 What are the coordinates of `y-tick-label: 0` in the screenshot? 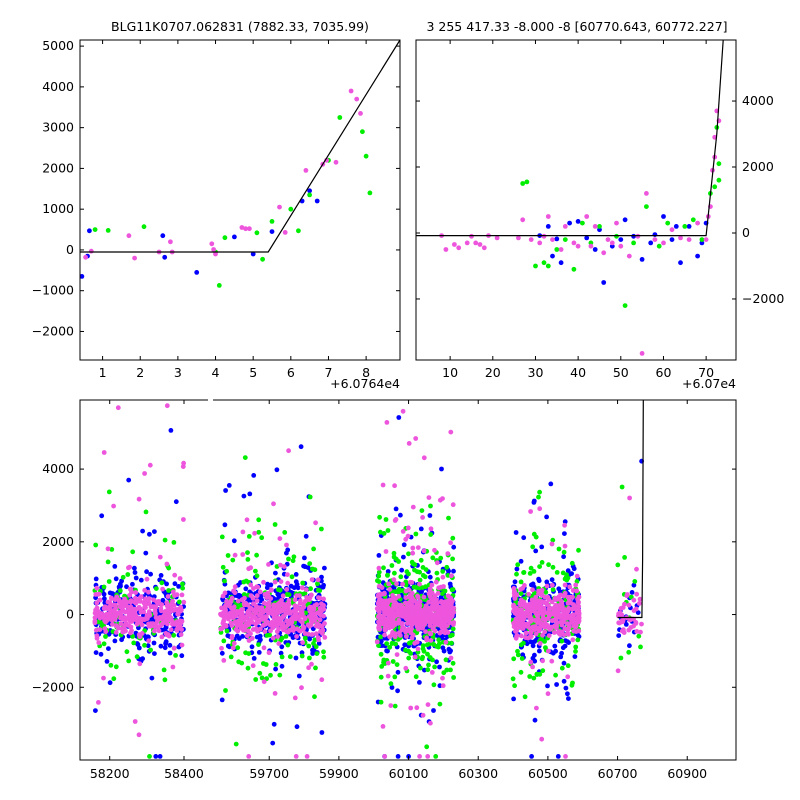 It's located at (746, 232).